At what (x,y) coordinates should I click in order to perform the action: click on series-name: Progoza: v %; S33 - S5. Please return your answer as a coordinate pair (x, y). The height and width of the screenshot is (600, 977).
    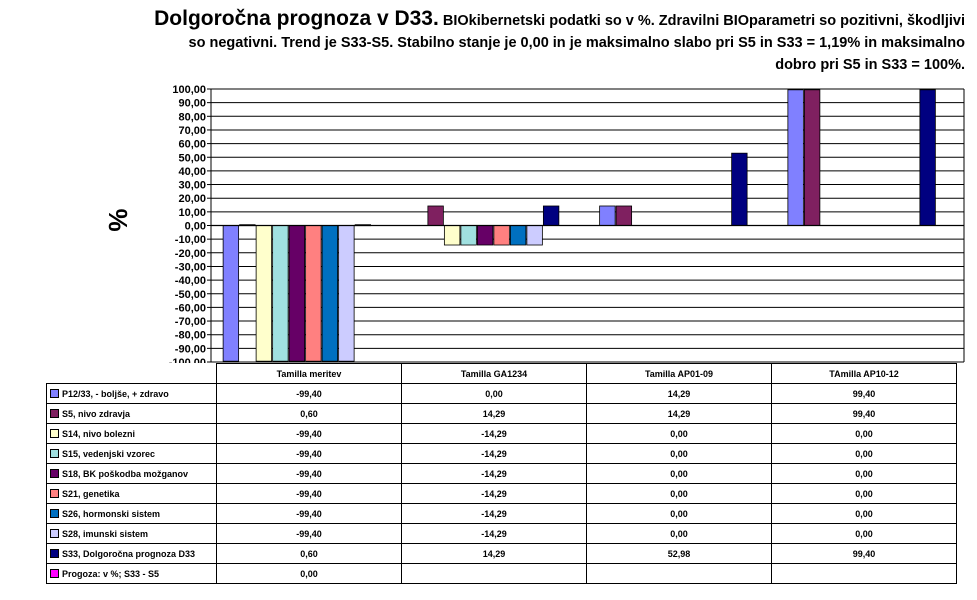
    Looking at the image, I should click on (111, 573).